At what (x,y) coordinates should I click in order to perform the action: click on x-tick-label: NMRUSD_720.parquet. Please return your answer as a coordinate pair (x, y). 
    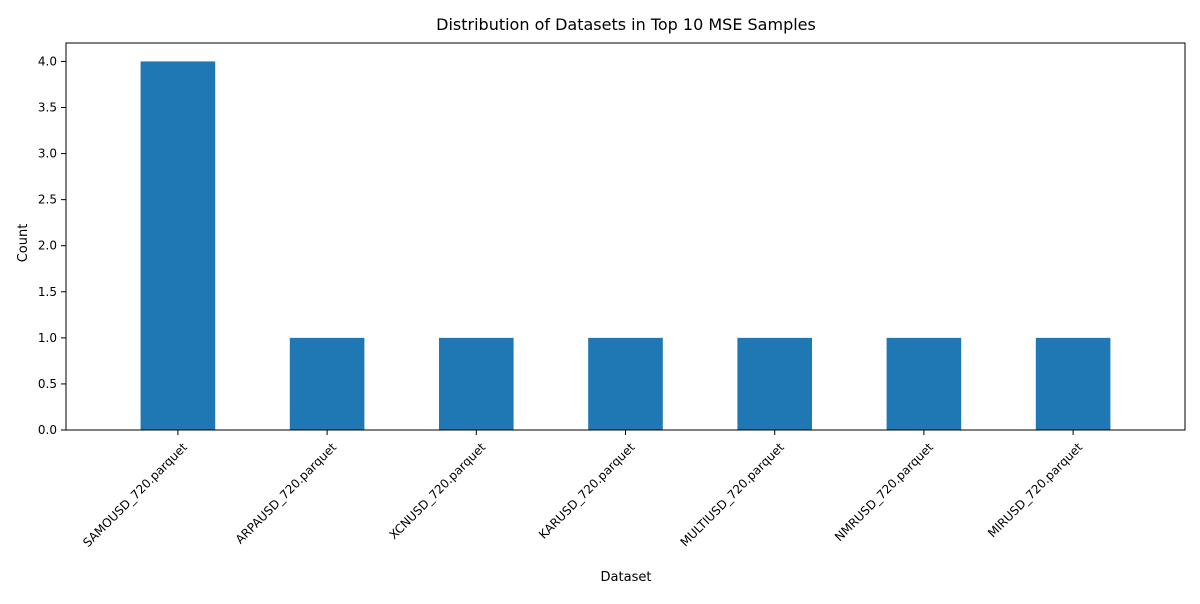
    Looking at the image, I should click on (884, 492).